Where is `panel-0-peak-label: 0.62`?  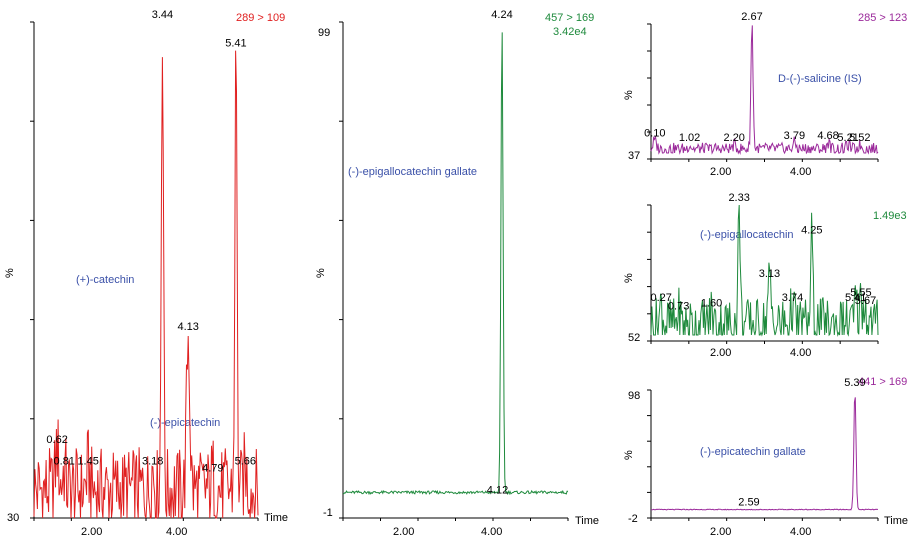 panel-0-peak-label: 0.62 is located at coordinates (56, 440).